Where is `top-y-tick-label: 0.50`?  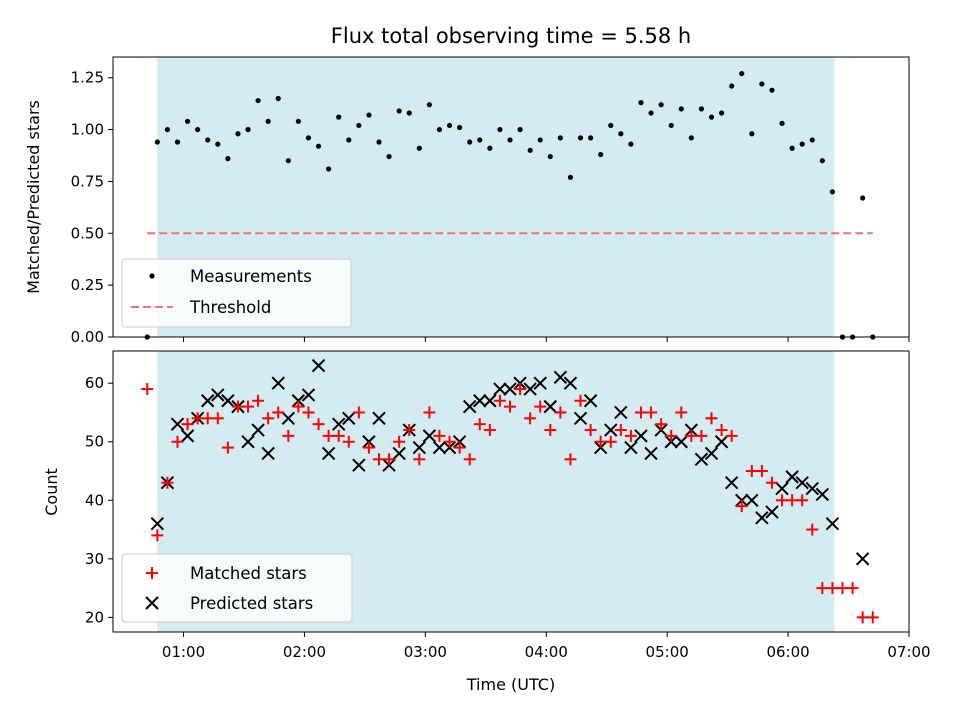 top-y-tick-label: 0.50 is located at coordinates (87, 233).